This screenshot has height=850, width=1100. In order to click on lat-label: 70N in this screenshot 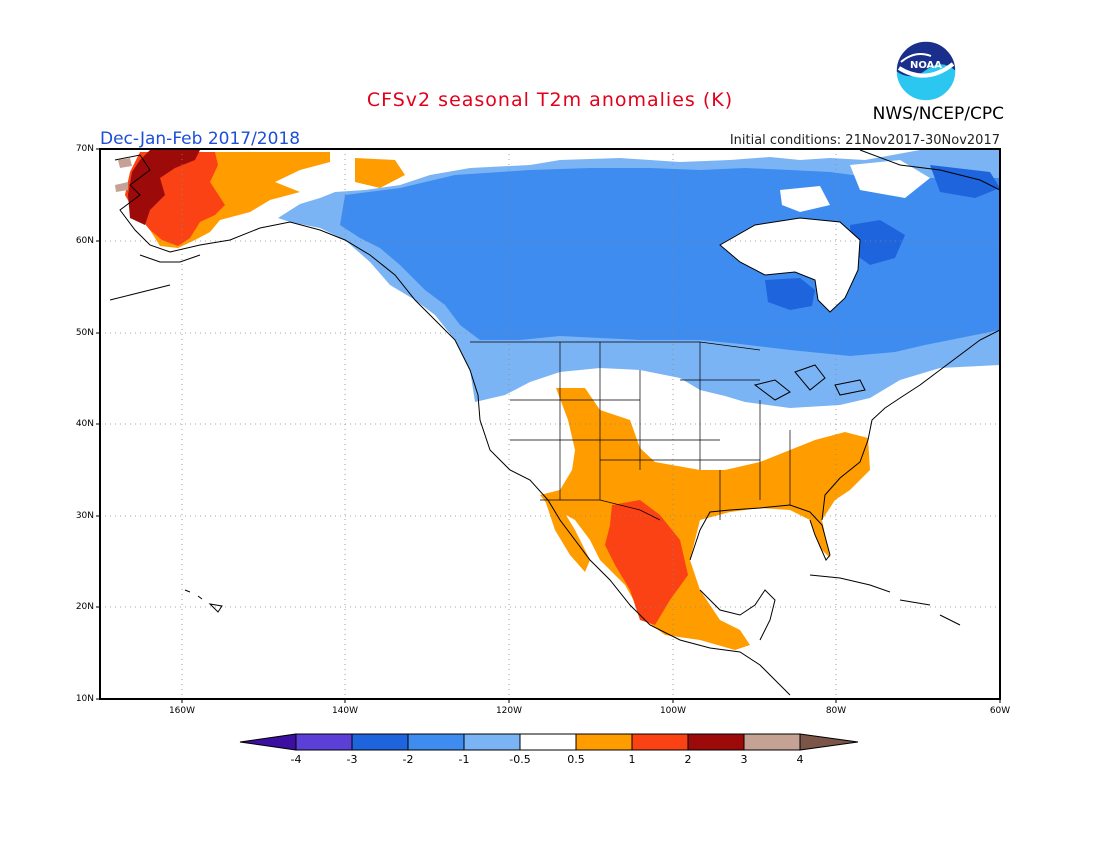, I will do `click(84, 149)`.